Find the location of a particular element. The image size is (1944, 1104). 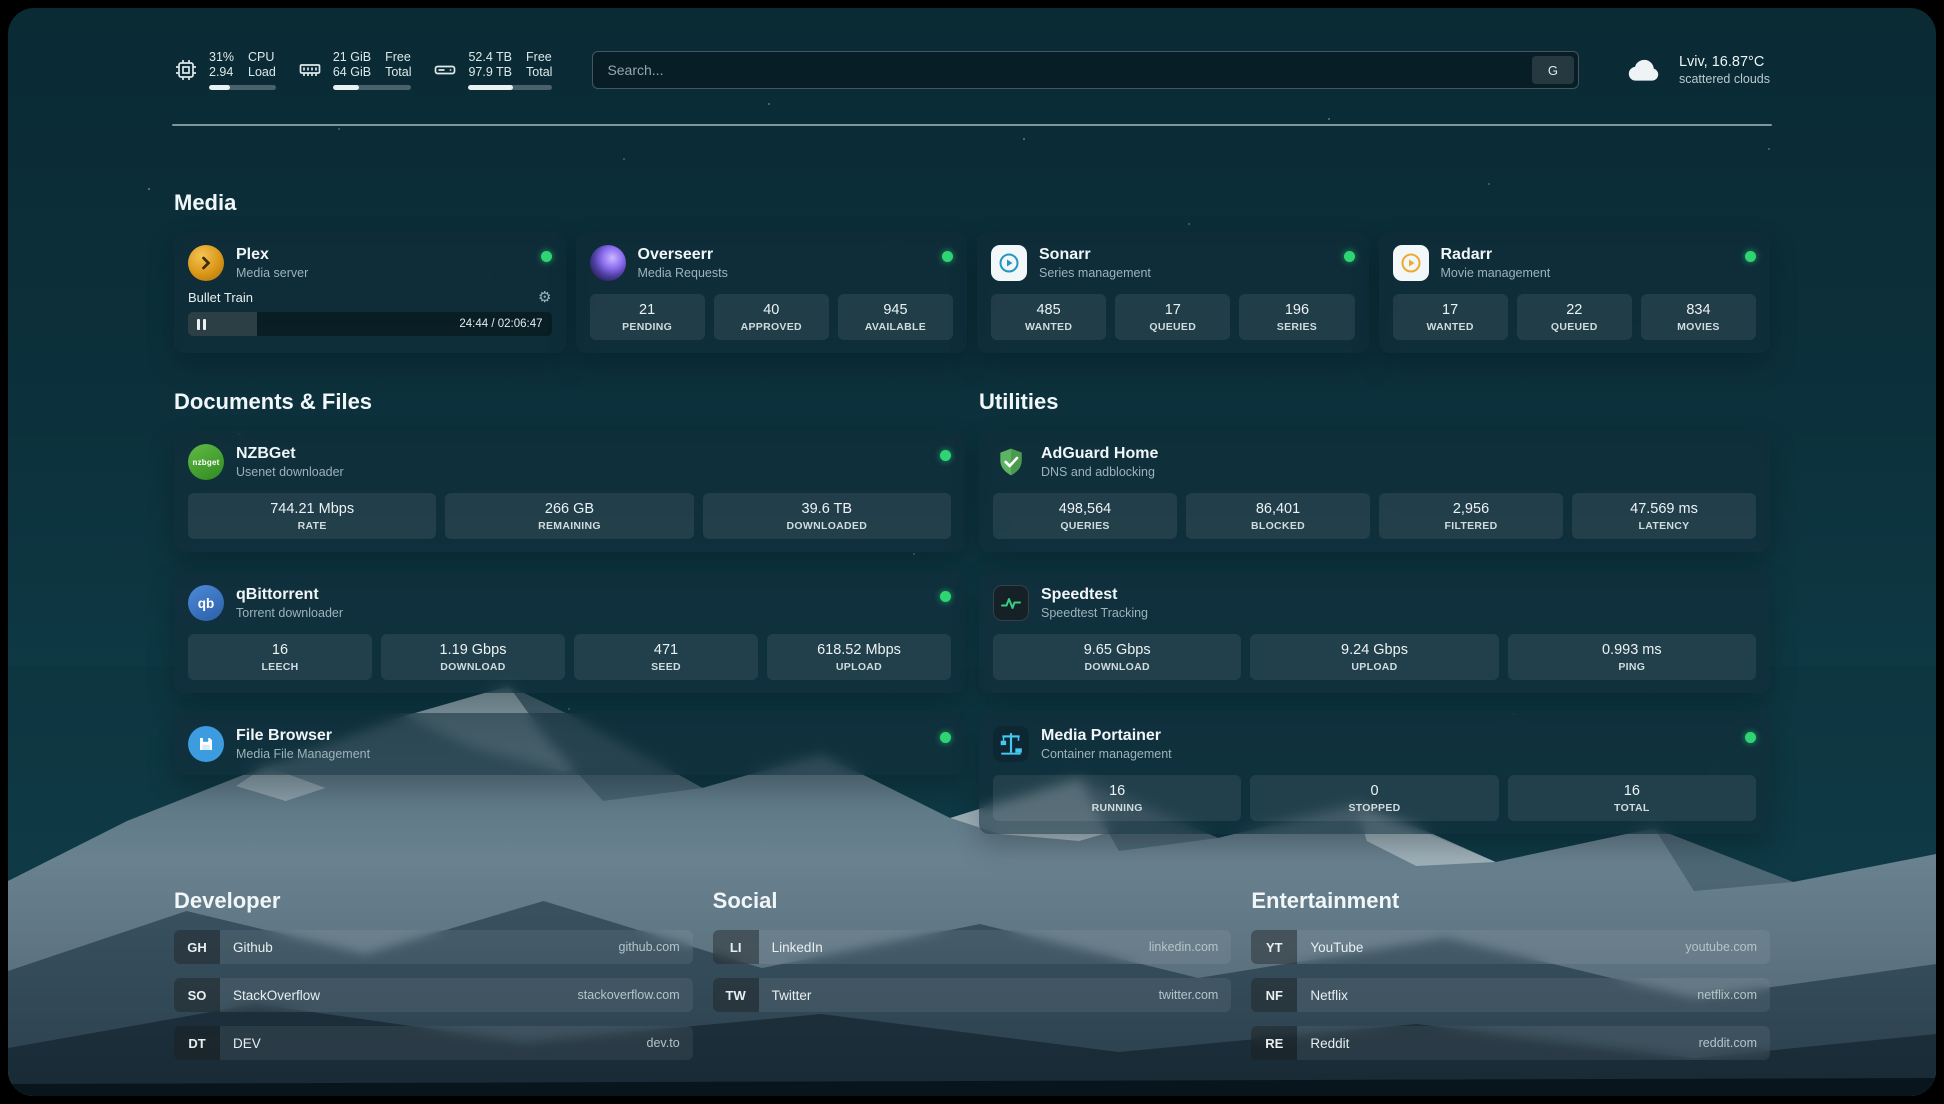

search-bar: G is located at coordinates (1085, 70).